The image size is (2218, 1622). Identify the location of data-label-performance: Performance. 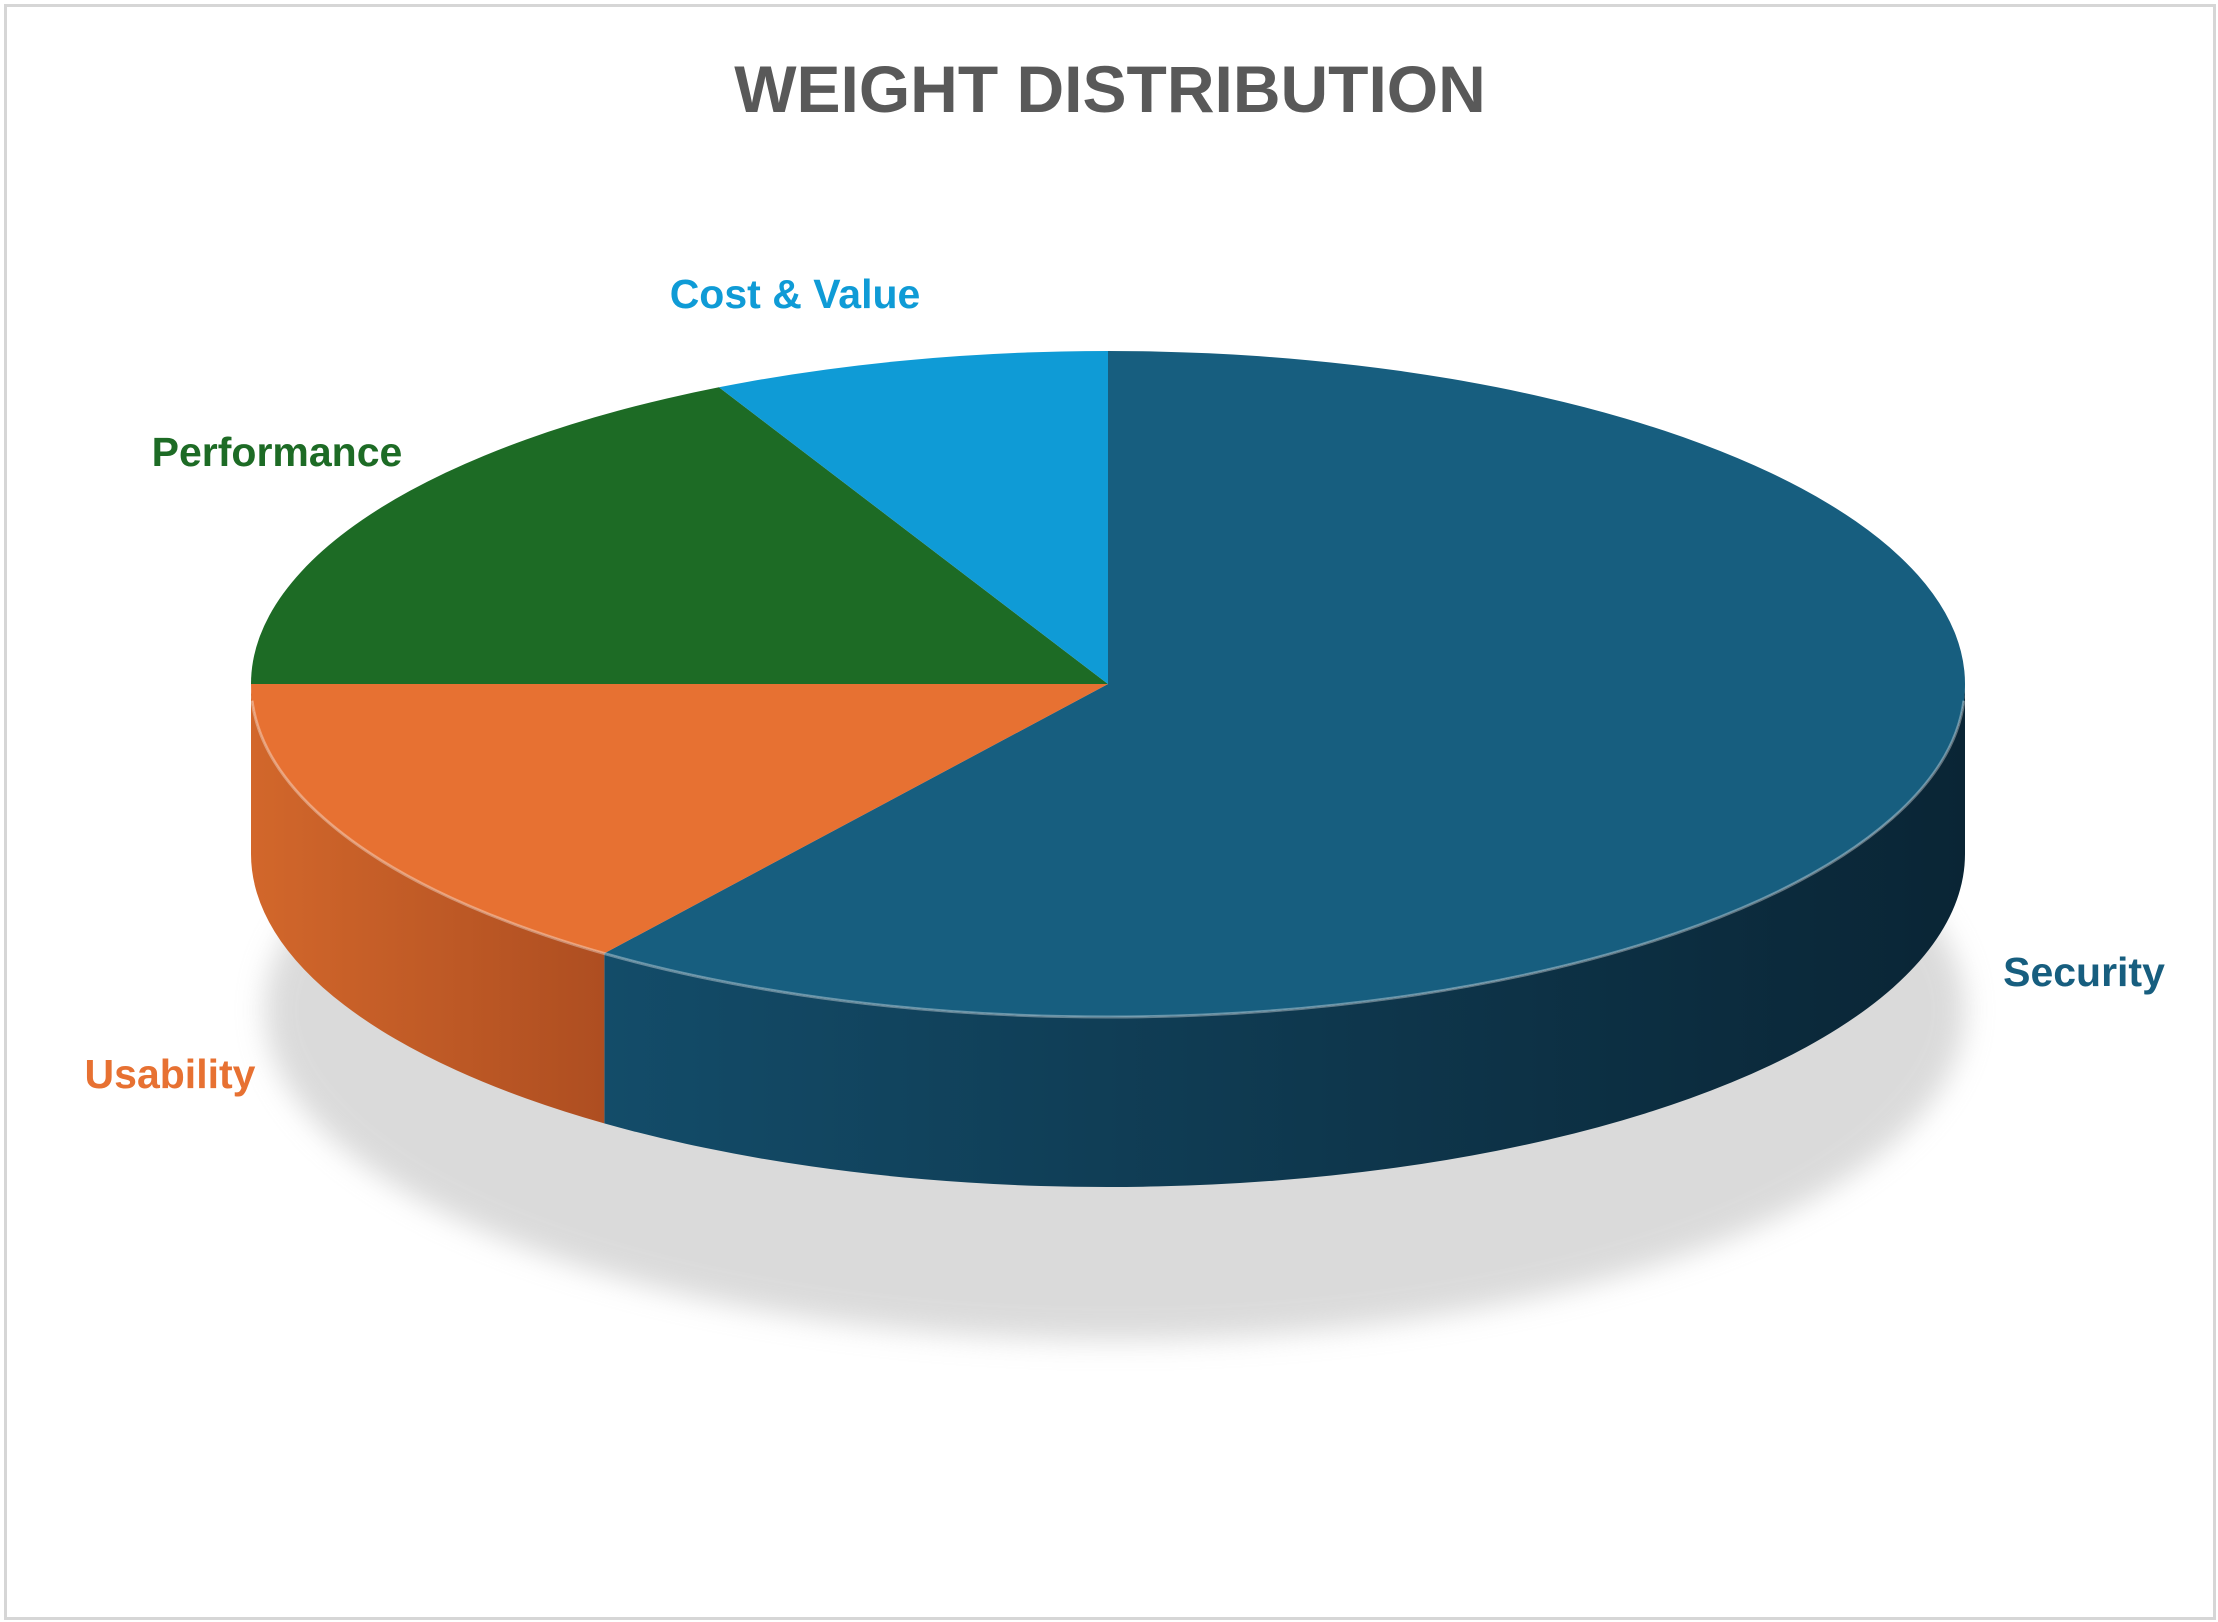
(277, 452).